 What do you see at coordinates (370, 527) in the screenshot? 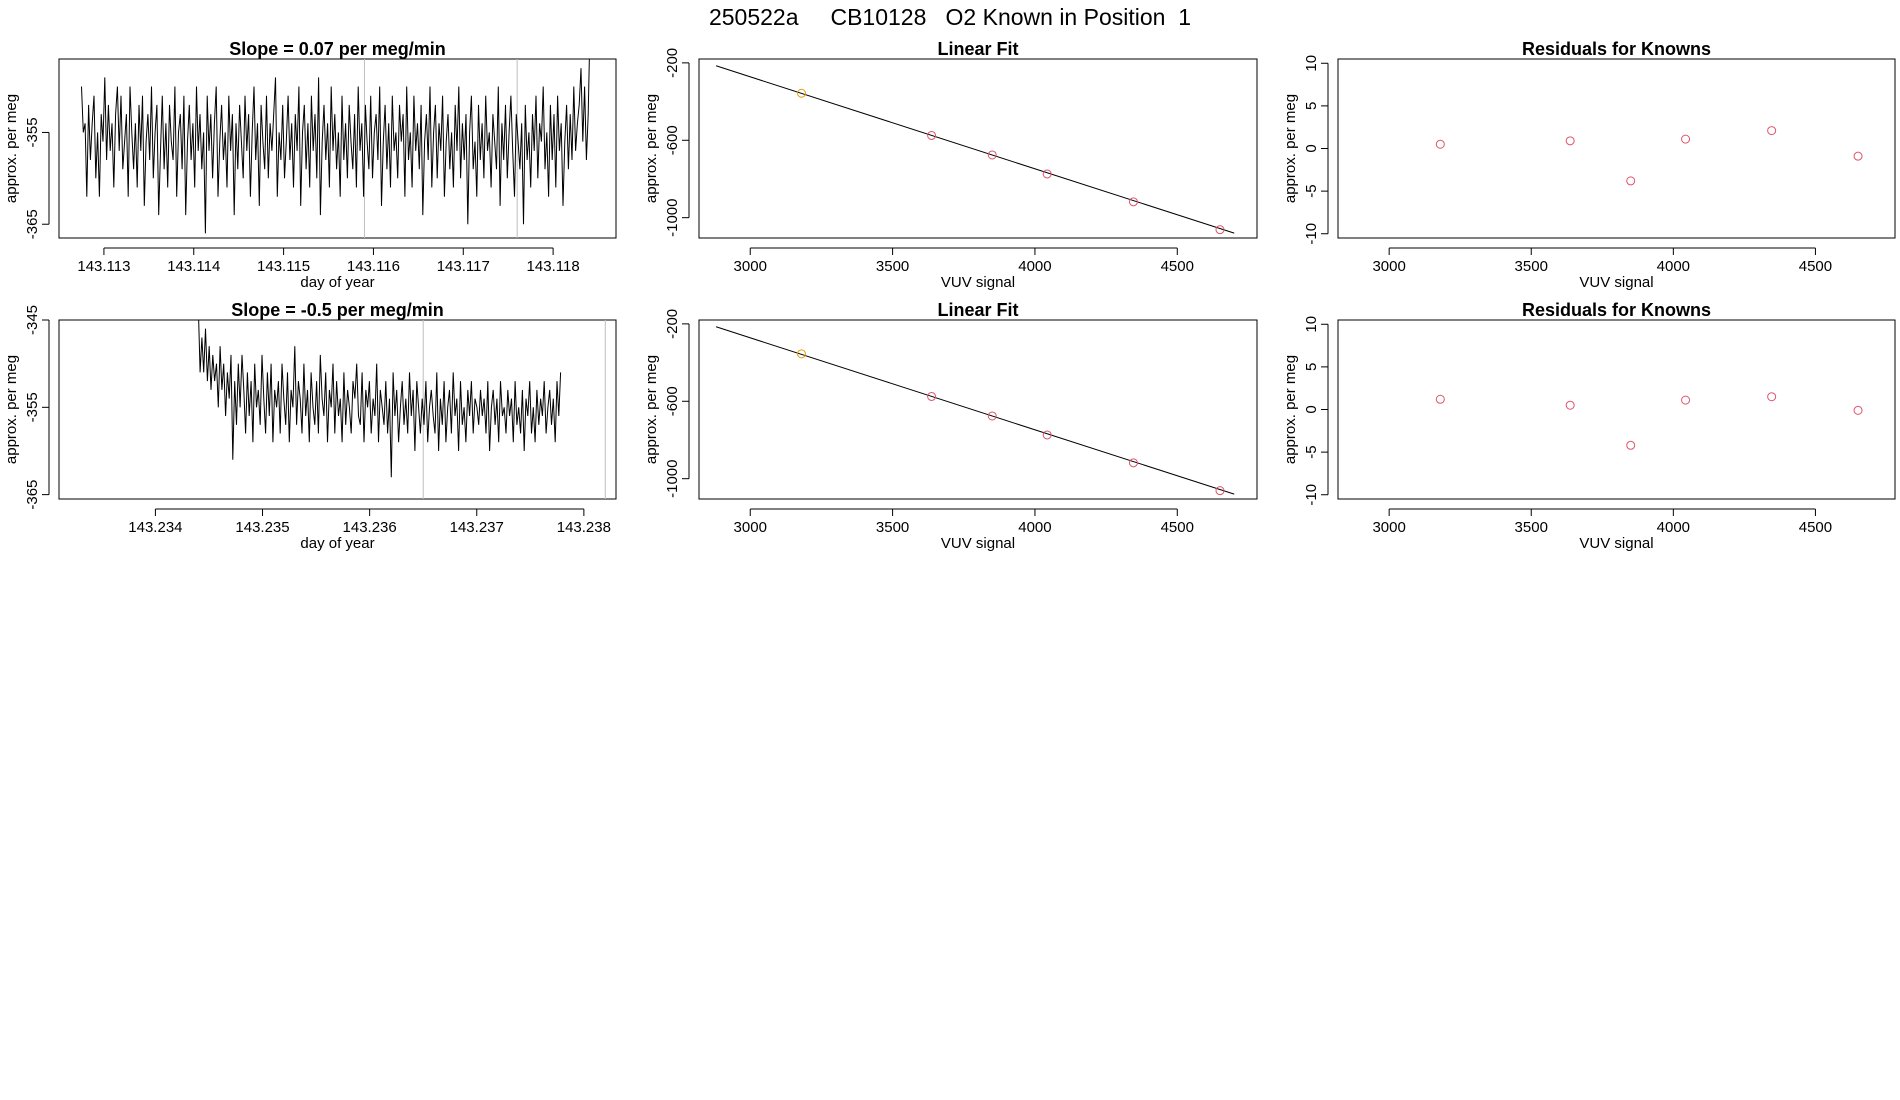
I see `x-tick-label: 143.236` at bounding box center [370, 527].